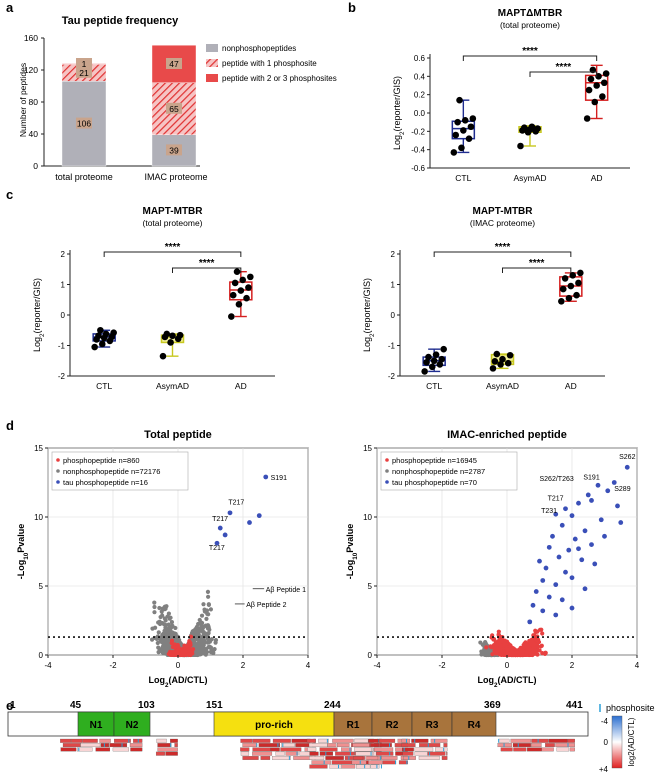  Describe the element at coordinates (420, 58) in the screenshot. I see `y-tick-label: 0.6` at that location.